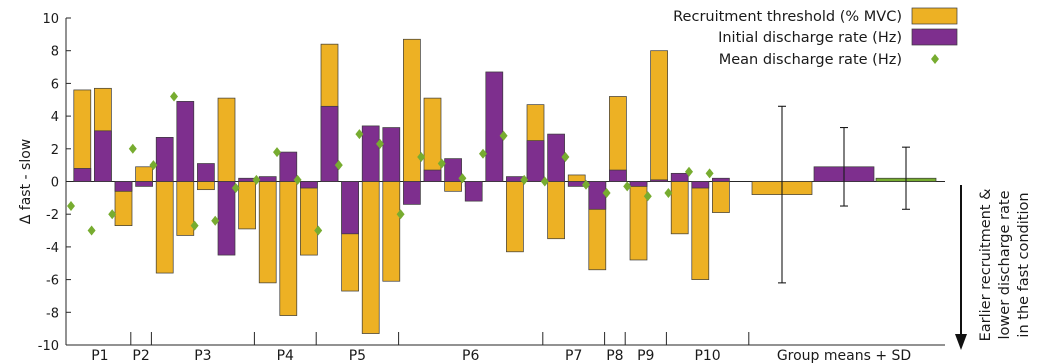 The width and height of the screenshot is (1049, 364). I want to click on participant-label: P4, so click(285, 356).